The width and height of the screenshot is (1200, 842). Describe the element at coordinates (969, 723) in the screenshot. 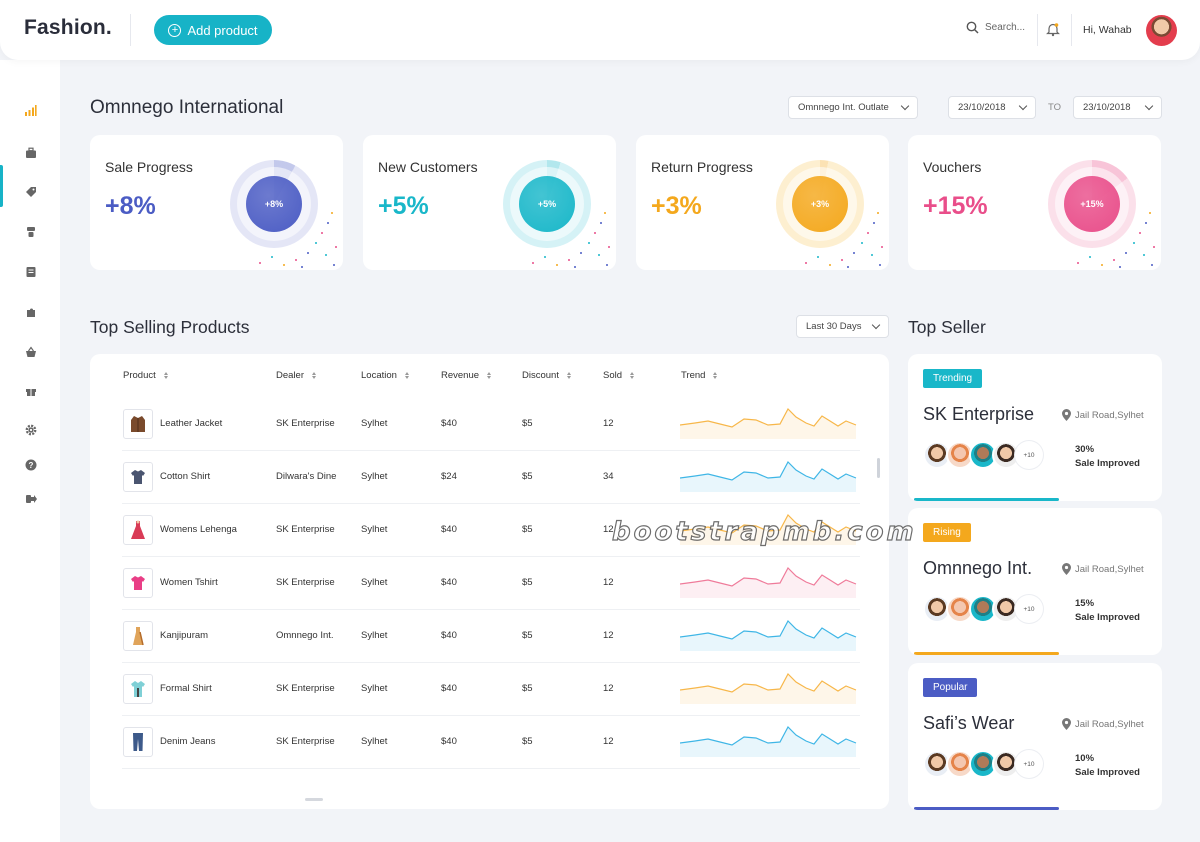

I see `seller-name: Safi’s Wear` at that location.